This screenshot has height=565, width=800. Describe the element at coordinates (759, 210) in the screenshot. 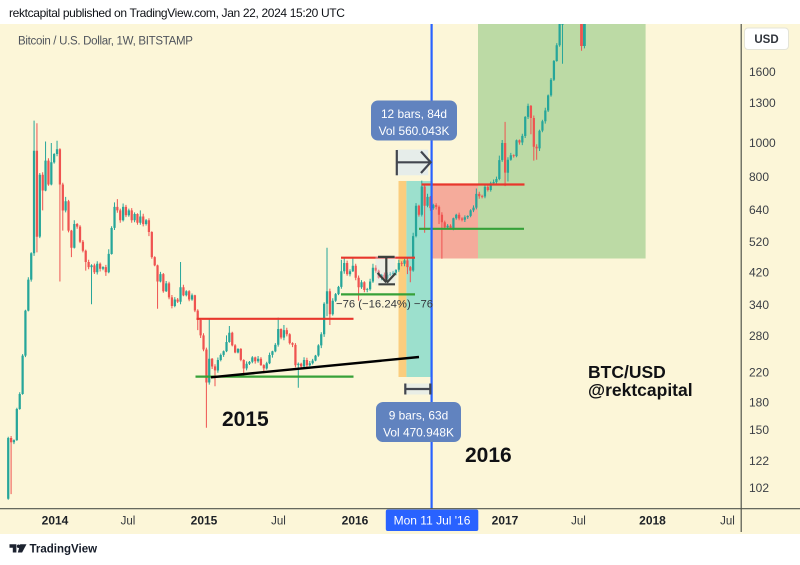

I see `svg-text: 640` at that location.